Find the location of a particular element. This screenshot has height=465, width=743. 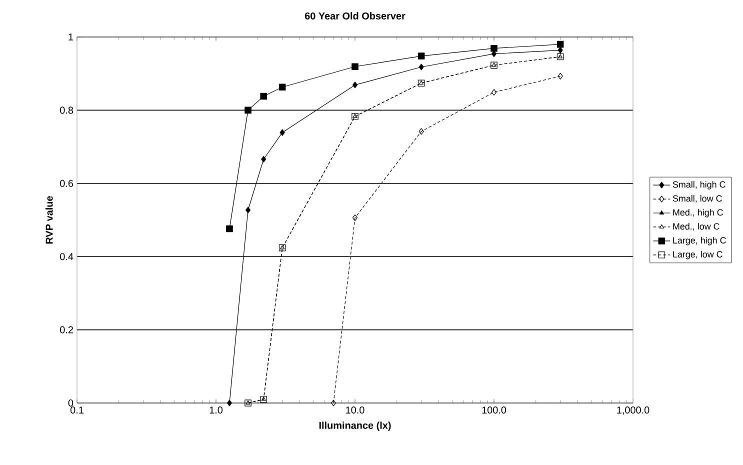

chart-title: 60 Year Old Observer is located at coordinates (355, 16).